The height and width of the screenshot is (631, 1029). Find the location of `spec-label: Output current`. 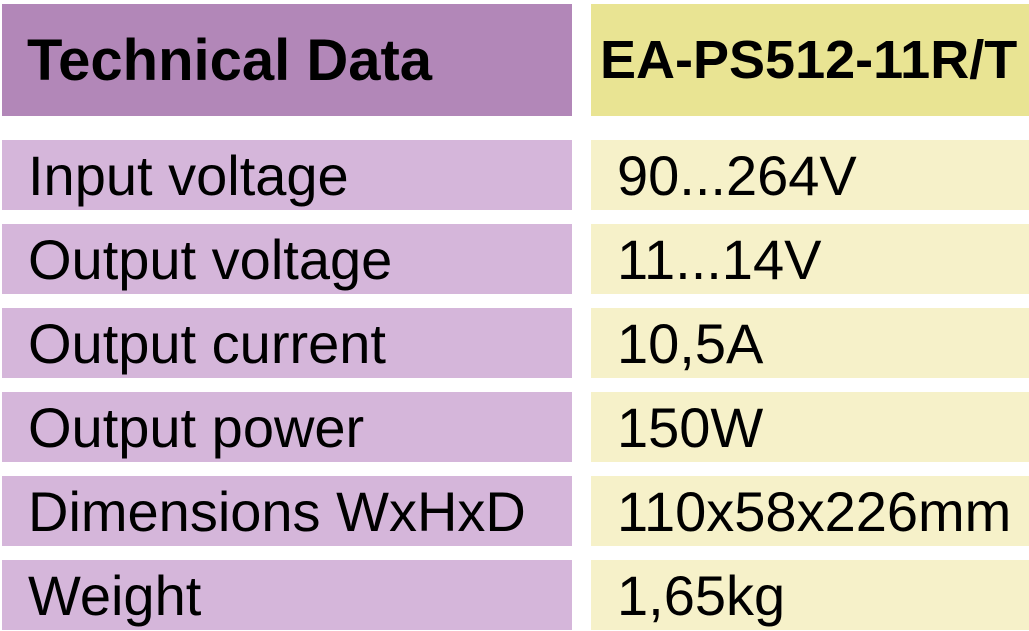

spec-label: Output current is located at coordinates (287, 343).